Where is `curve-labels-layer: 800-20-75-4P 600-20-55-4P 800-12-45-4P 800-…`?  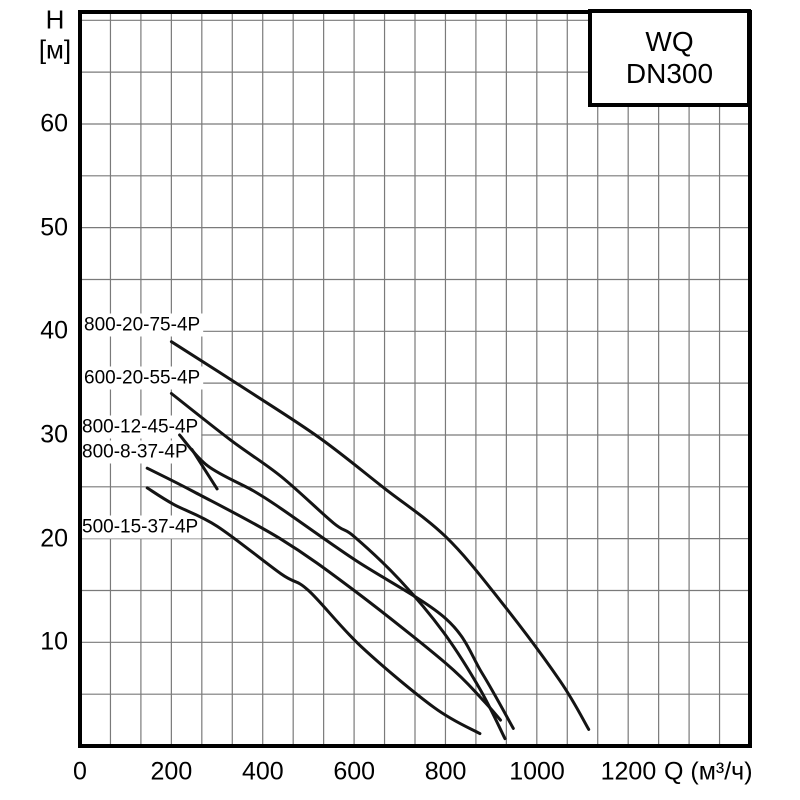
curve-labels-layer: 800-20-75-4P 600-20-55-4P 800-12-45-4P 800-… is located at coordinates (142, 426).